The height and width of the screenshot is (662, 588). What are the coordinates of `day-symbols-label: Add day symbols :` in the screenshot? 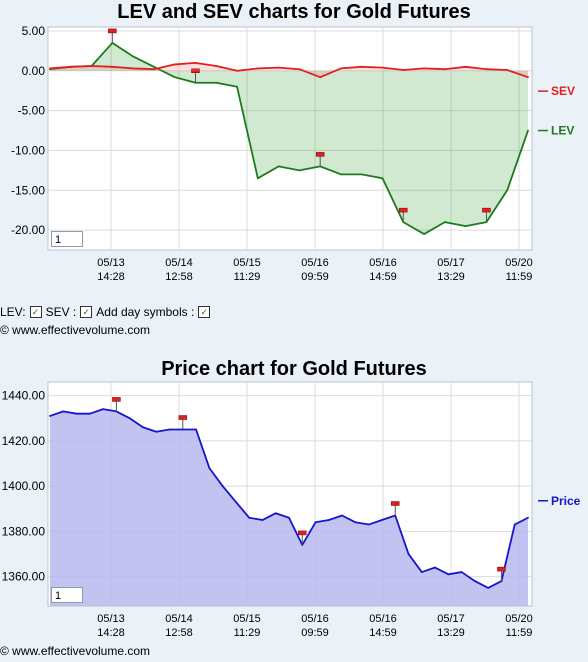 It's located at (145, 312).